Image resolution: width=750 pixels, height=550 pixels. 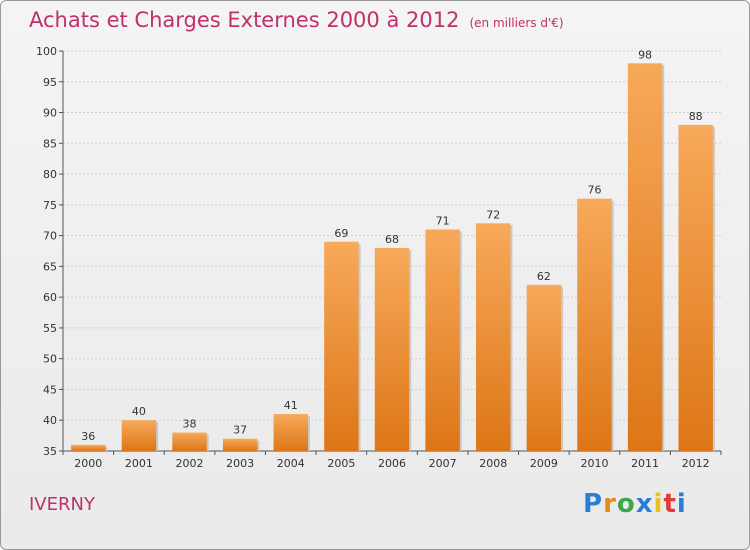 I want to click on data-label-2000: 36, so click(x=88, y=436).